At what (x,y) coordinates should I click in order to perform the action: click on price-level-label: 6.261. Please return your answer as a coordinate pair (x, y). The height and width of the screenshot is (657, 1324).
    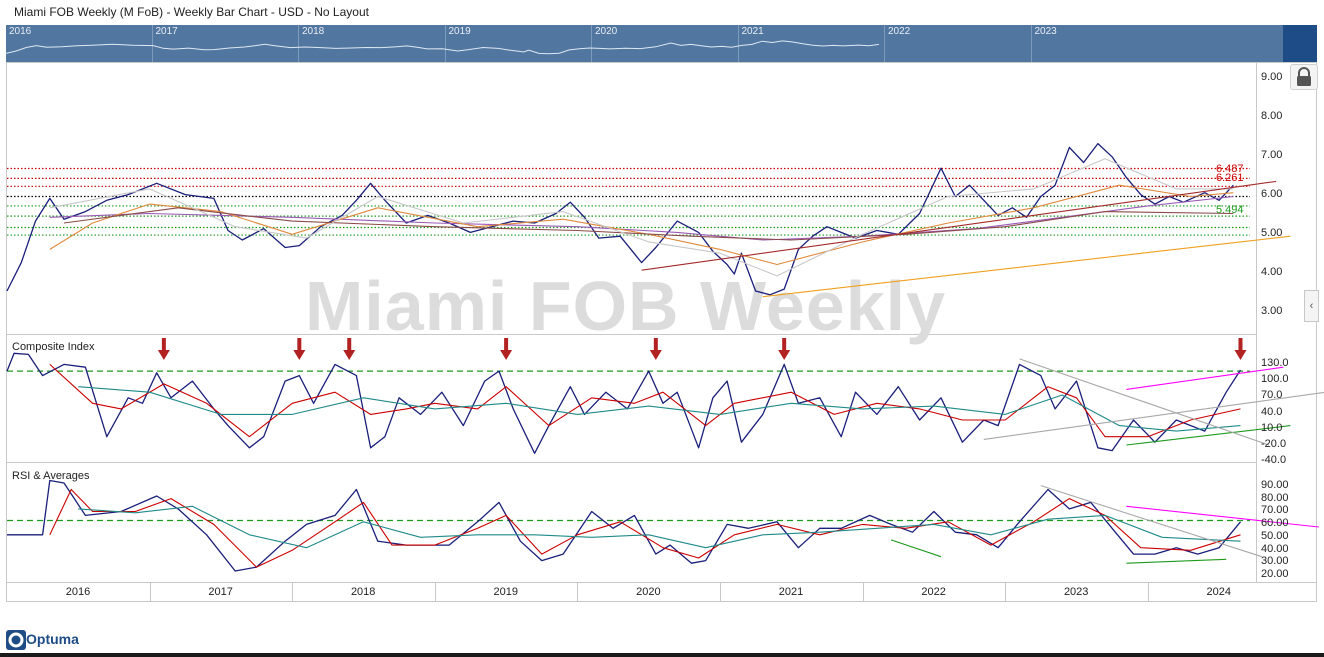
    Looking at the image, I should click on (1230, 178).